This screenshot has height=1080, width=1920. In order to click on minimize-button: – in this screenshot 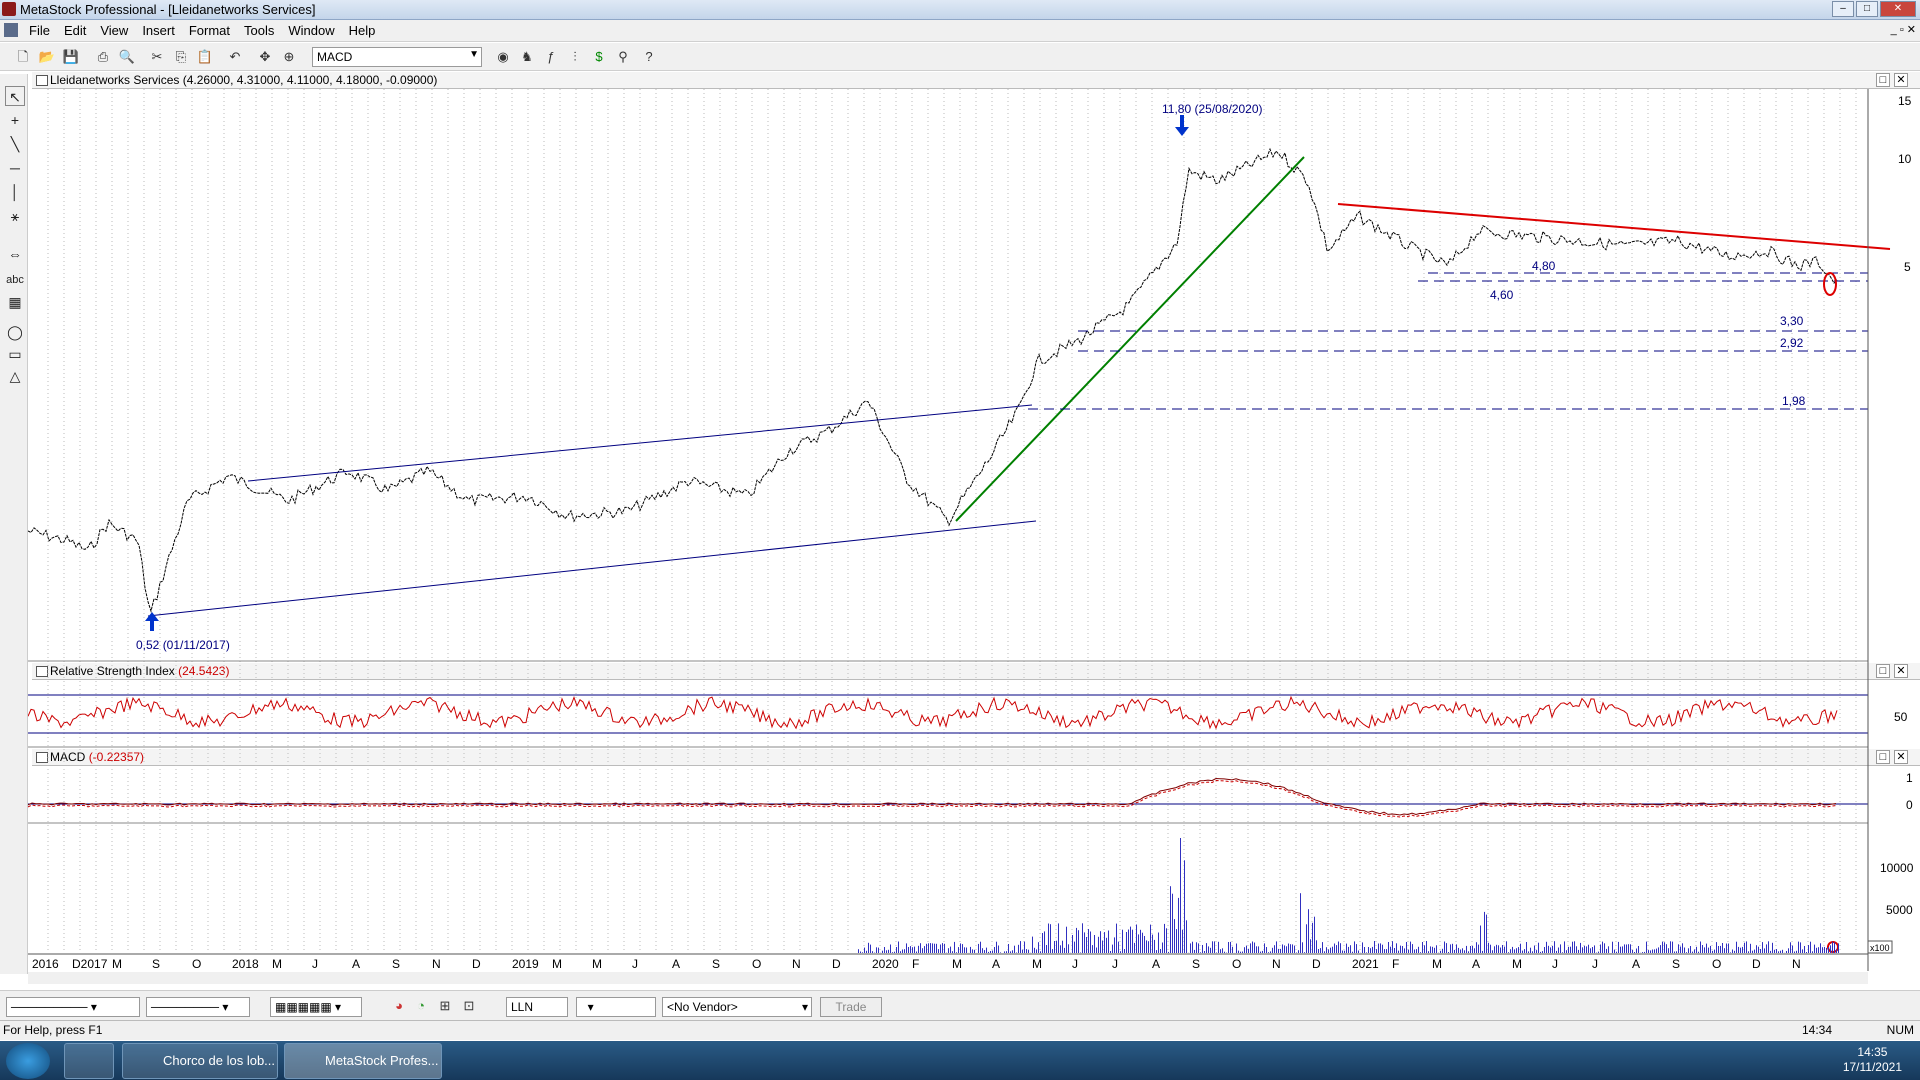, I will do `click(1843, 9)`.